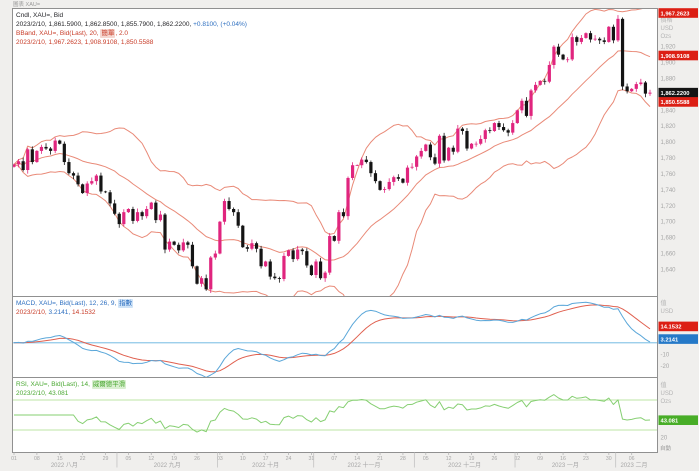 The image size is (699, 471). What do you see at coordinates (669, 175) in the screenshot?
I see `price-axis-tick: 1,760` at bounding box center [669, 175].